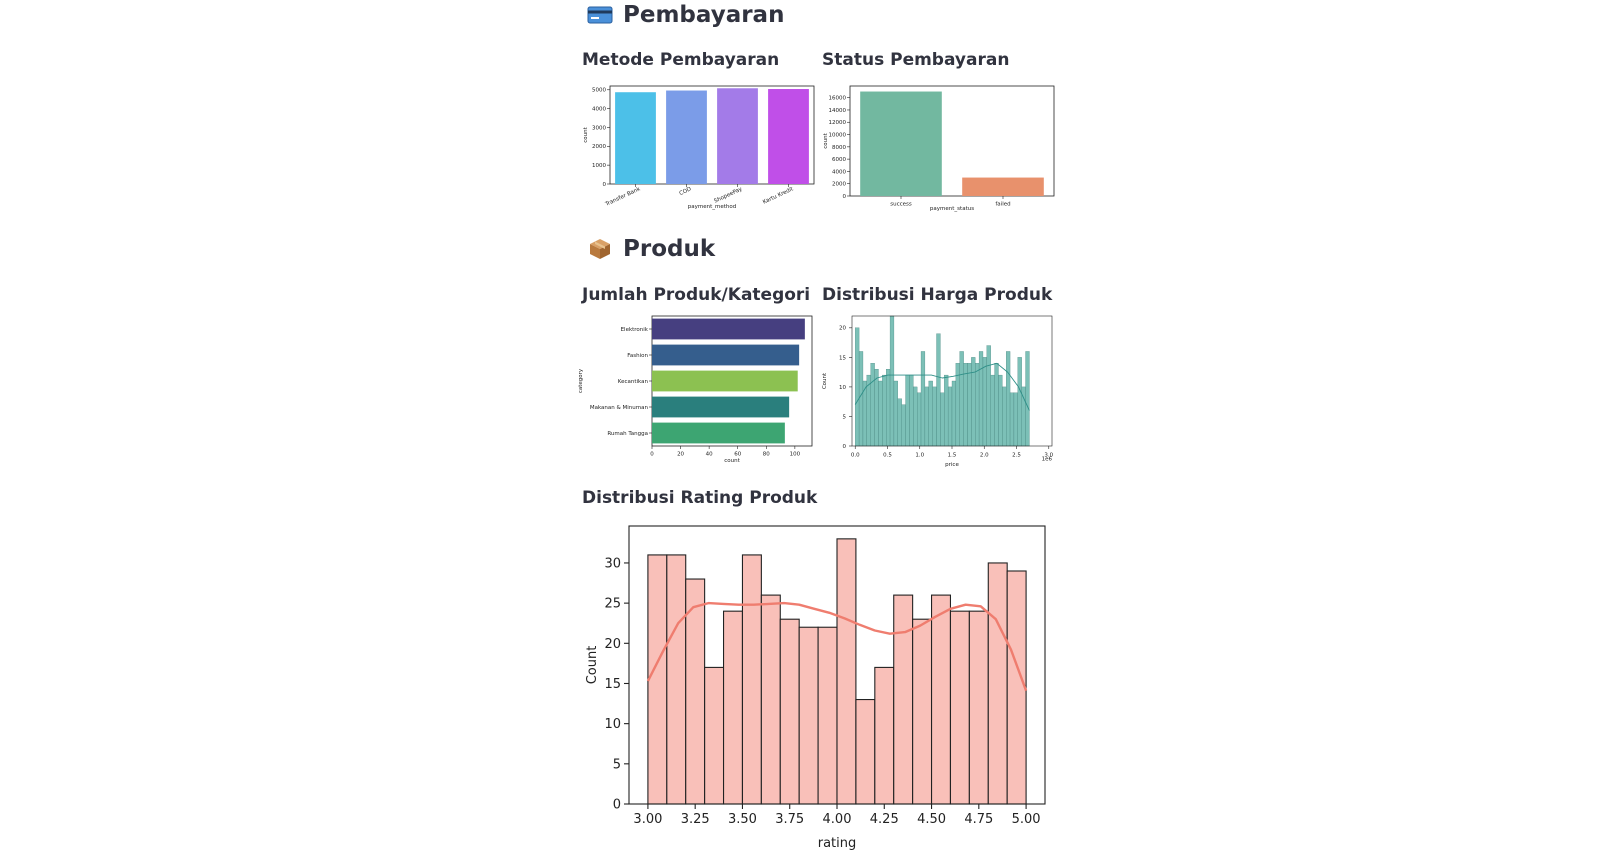 Image resolution: width=1612 pixels, height=867 pixels. I want to click on x-tick-label: 4.00, so click(837, 819).